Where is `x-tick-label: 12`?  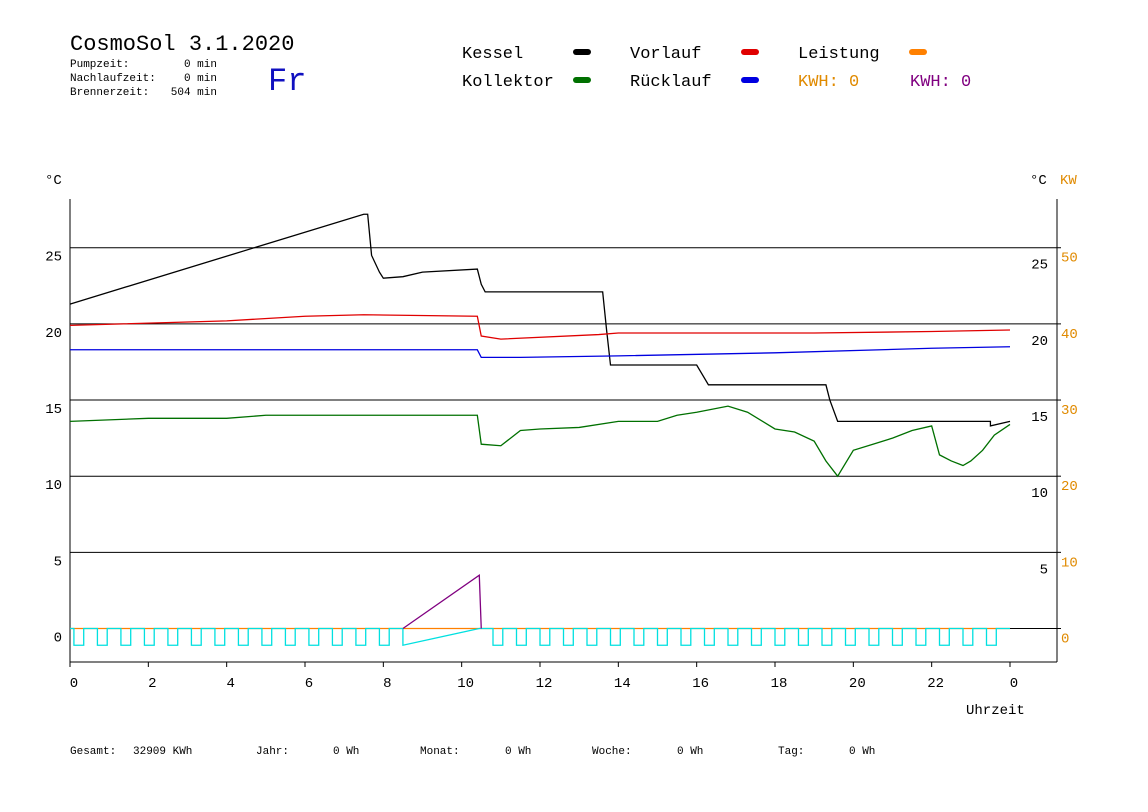 x-tick-label: 12 is located at coordinates (544, 684).